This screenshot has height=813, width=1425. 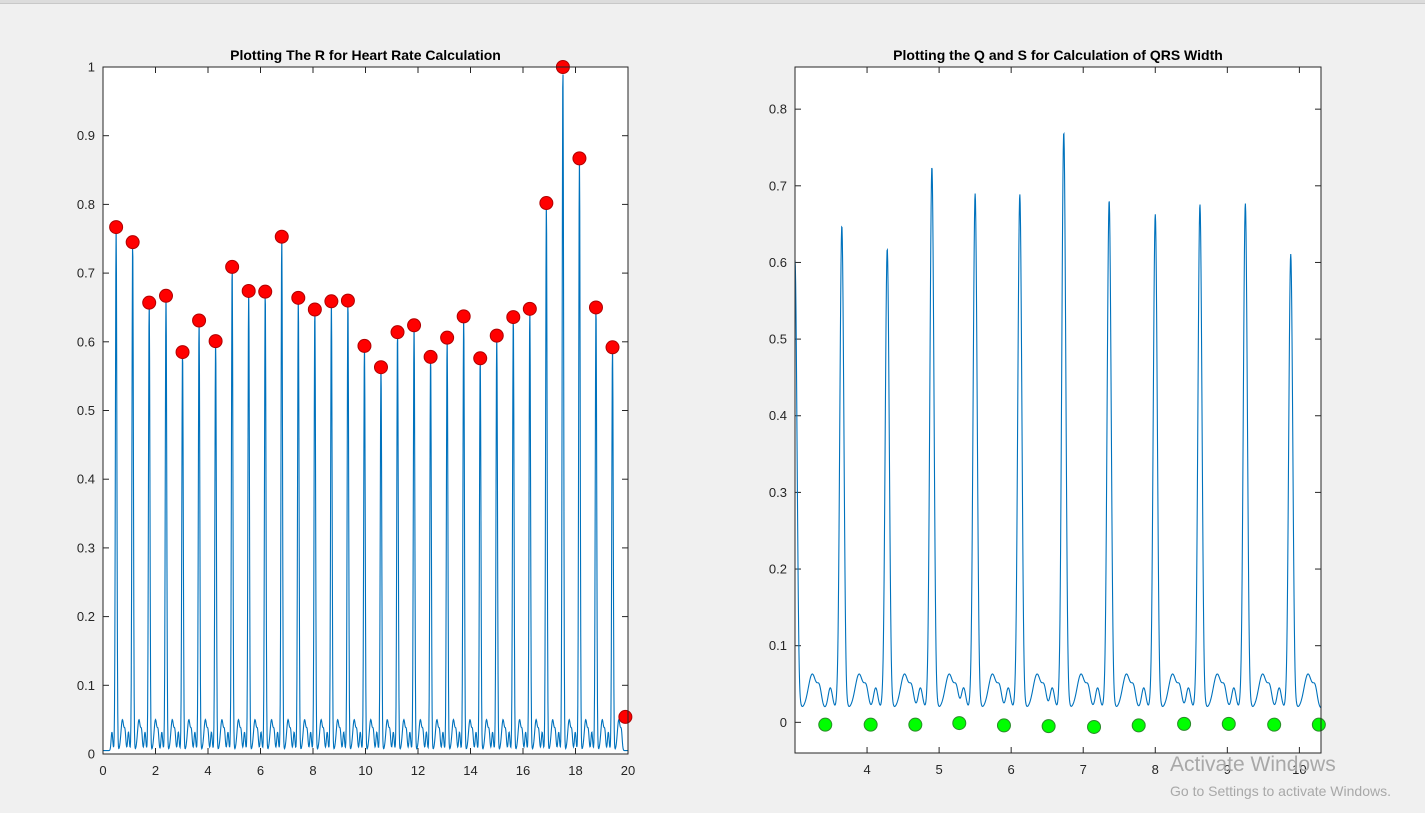 I want to click on x-tick-label: 5, so click(x=938, y=769).